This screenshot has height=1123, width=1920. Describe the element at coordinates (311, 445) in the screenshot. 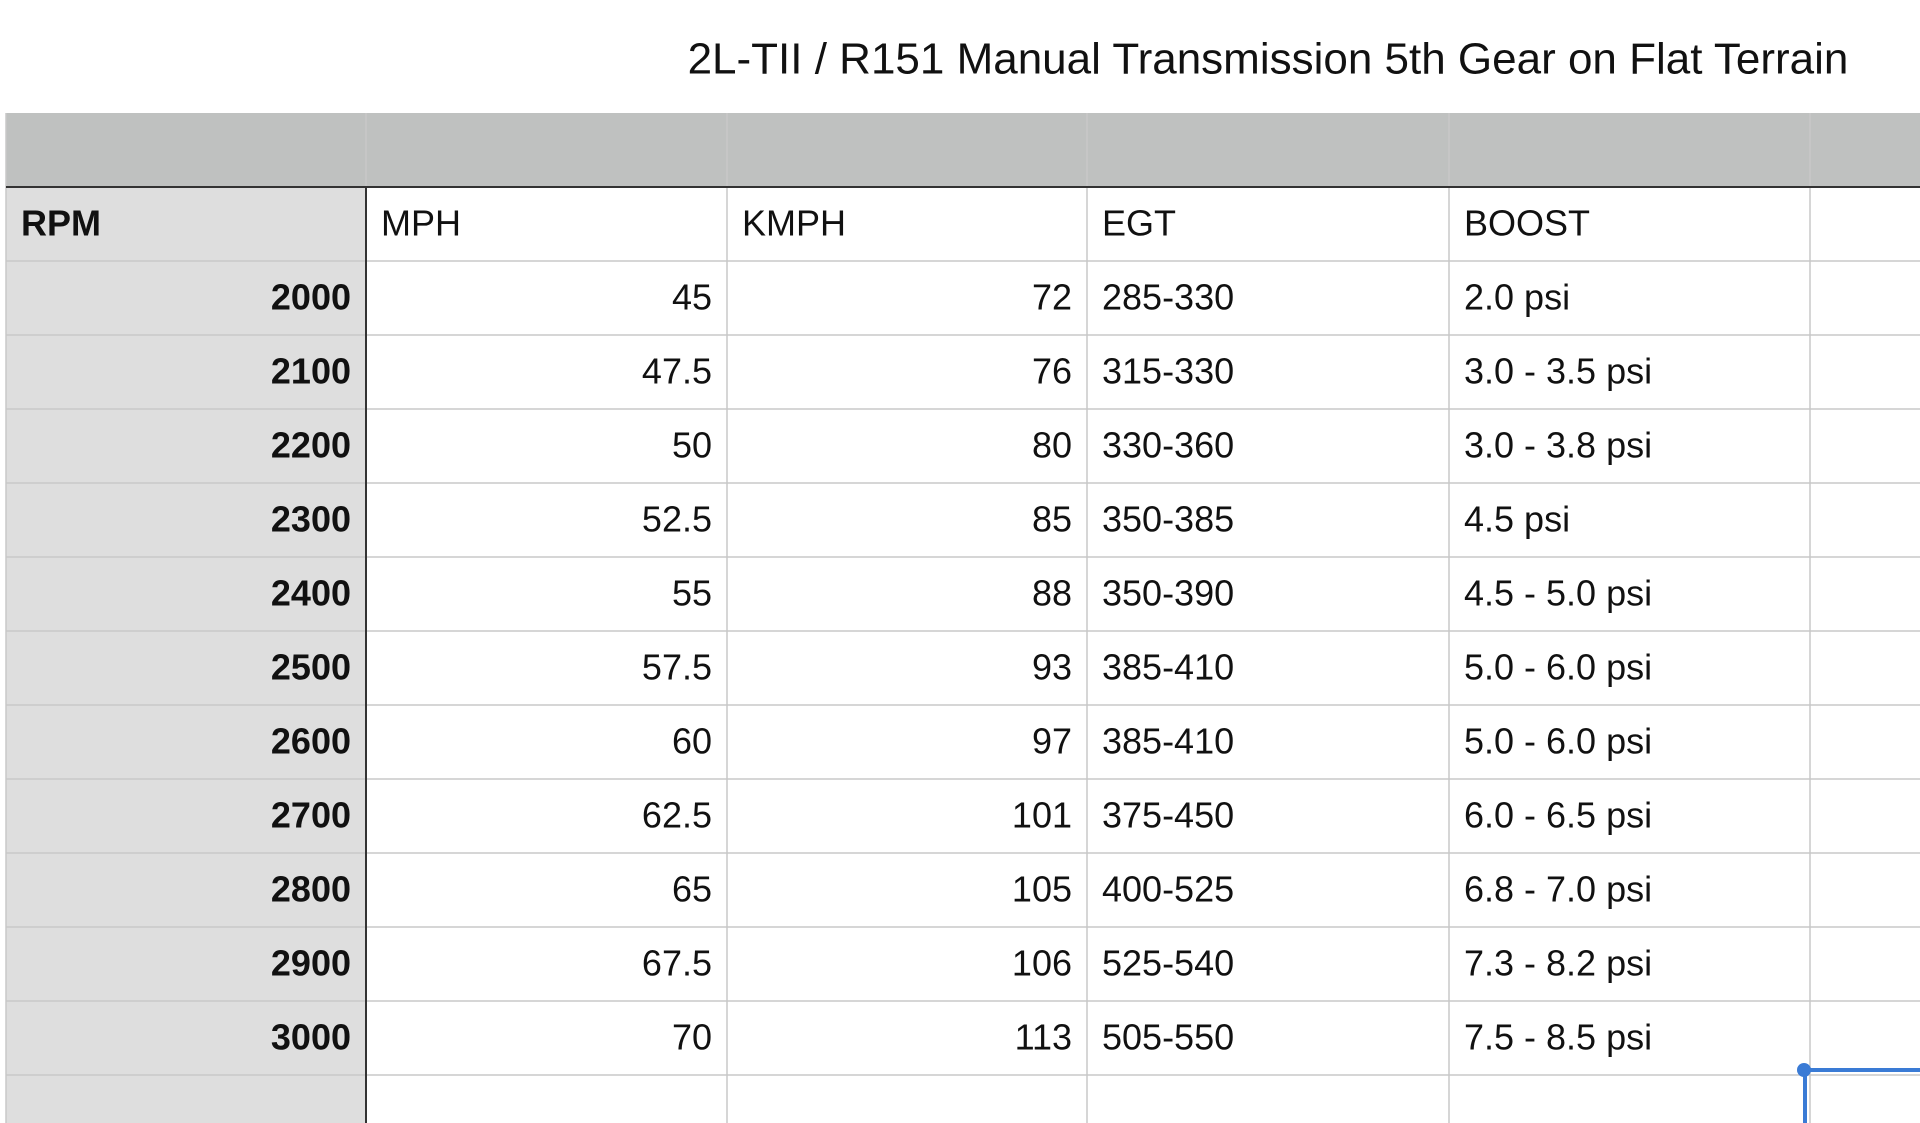

I see `row-header: 2200` at that location.